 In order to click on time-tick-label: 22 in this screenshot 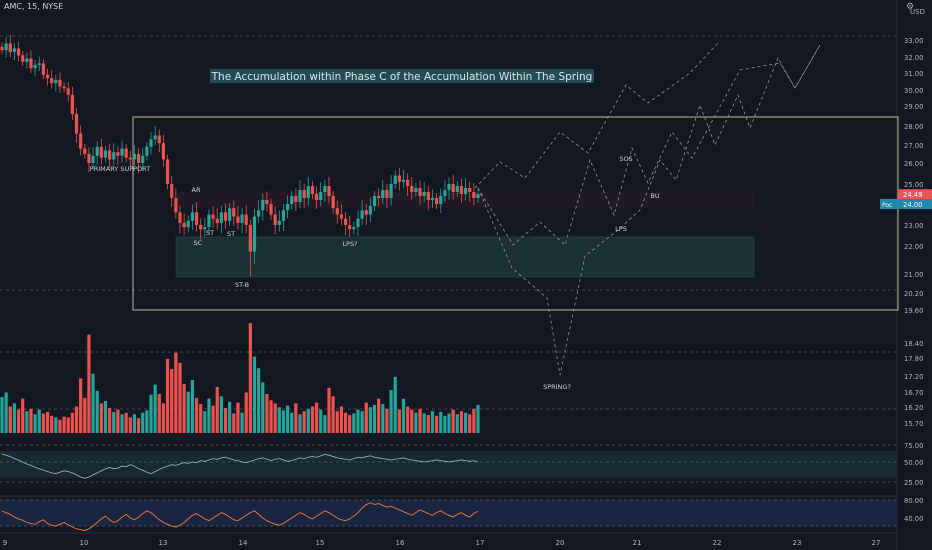, I will do `click(717, 543)`.